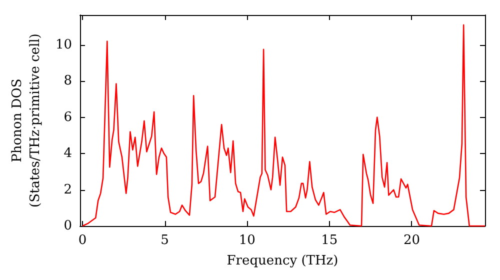  Describe the element at coordinates (68, 117) in the screenshot. I see `y-tick-label: 6` at that location.